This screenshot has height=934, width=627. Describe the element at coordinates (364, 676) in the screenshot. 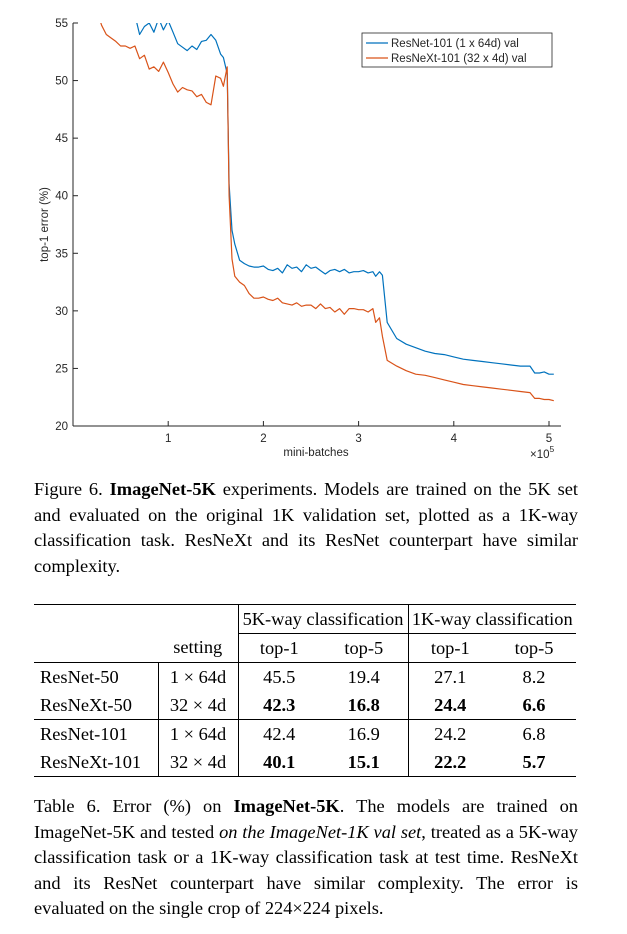

I see `cell-5k-top5: 19.4` at that location.